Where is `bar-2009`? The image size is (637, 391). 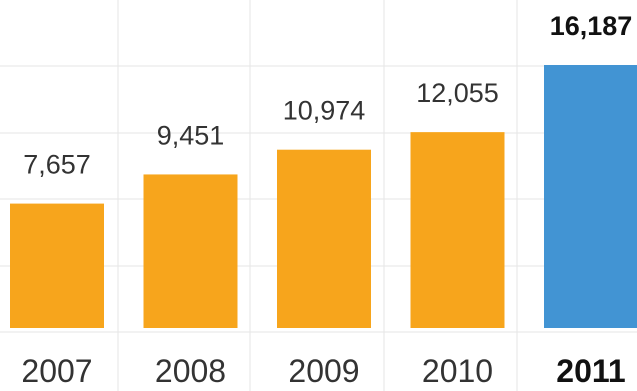 bar-2009 is located at coordinates (324, 238).